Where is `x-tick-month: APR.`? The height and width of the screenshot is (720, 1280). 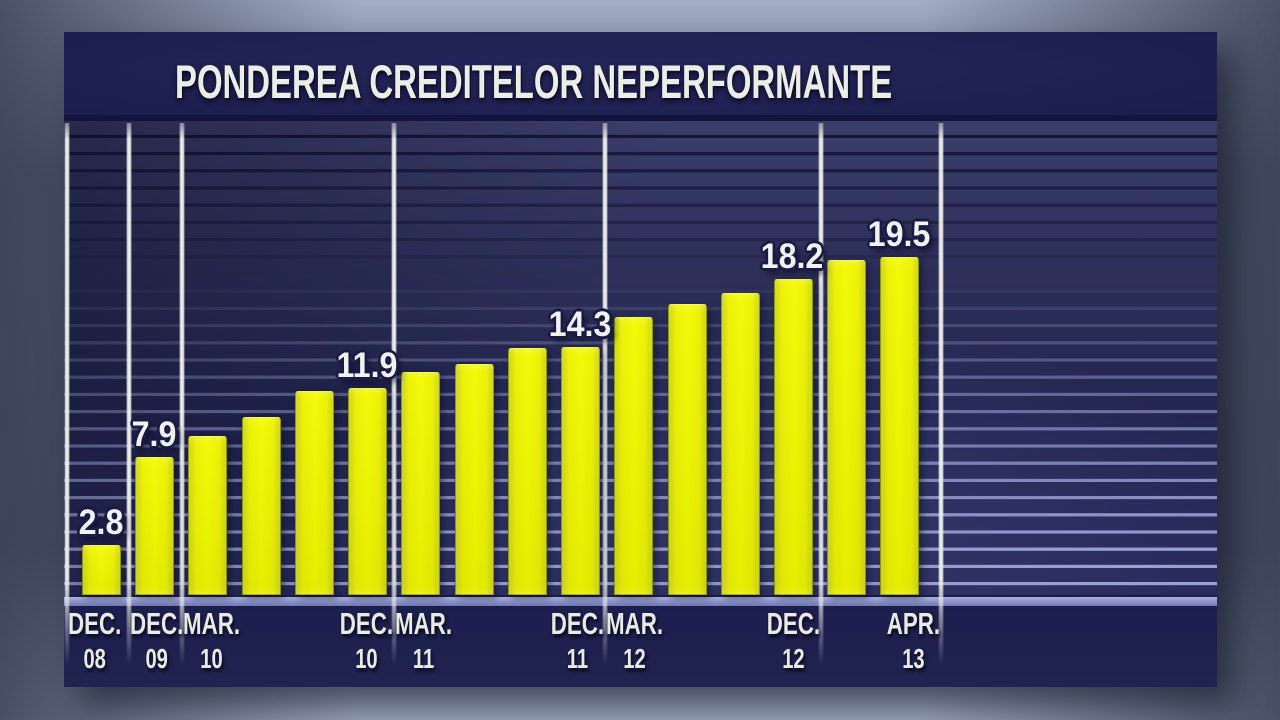
x-tick-month: APR. is located at coordinates (913, 623).